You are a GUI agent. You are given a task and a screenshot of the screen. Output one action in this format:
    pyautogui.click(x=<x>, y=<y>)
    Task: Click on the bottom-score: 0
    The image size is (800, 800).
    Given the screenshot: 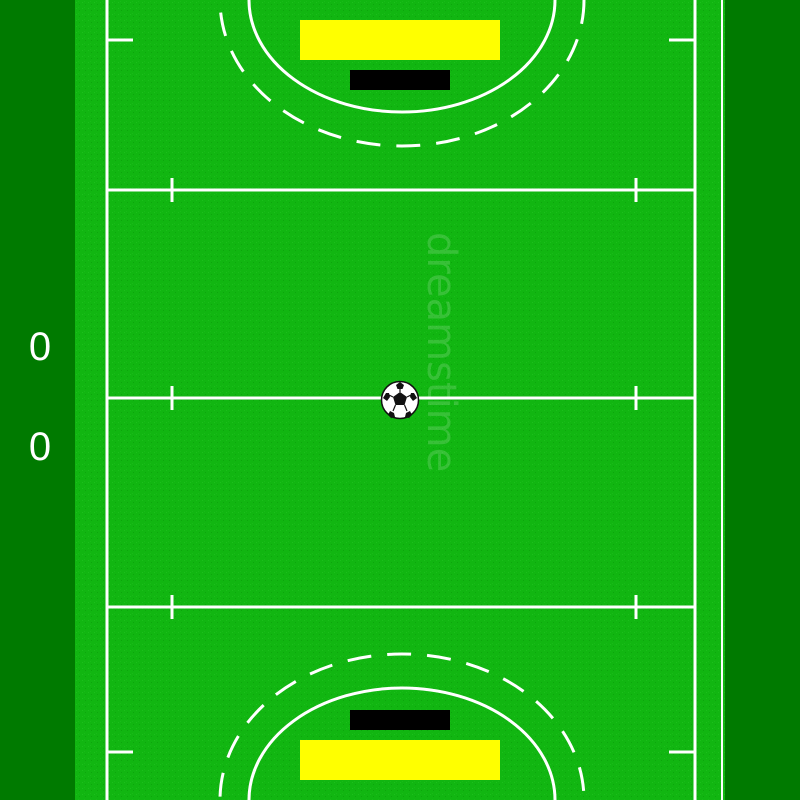 What is the action you would take?
    pyautogui.click(x=40, y=447)
    